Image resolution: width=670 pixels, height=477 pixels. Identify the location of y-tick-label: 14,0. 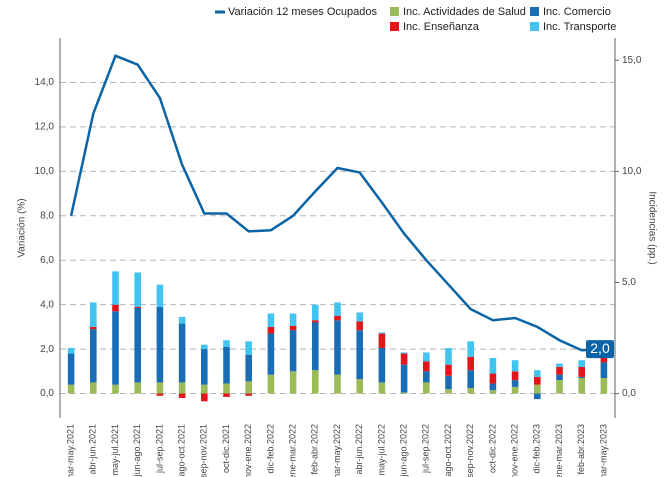
(45, 82).